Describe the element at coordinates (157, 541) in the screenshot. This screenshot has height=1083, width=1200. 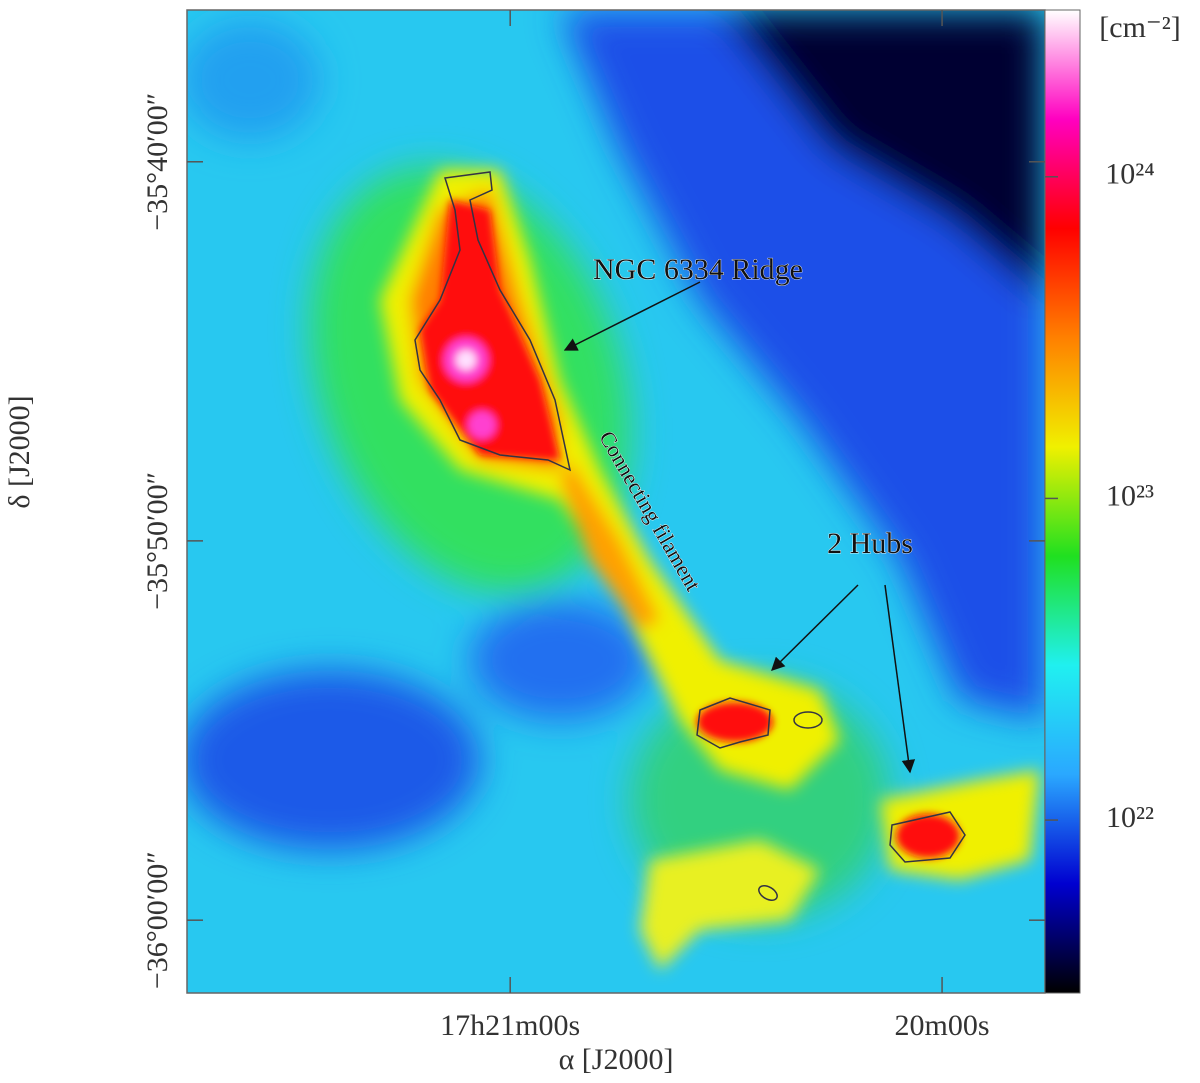
I see `y-tick-label: −35°50′00″` at that location.